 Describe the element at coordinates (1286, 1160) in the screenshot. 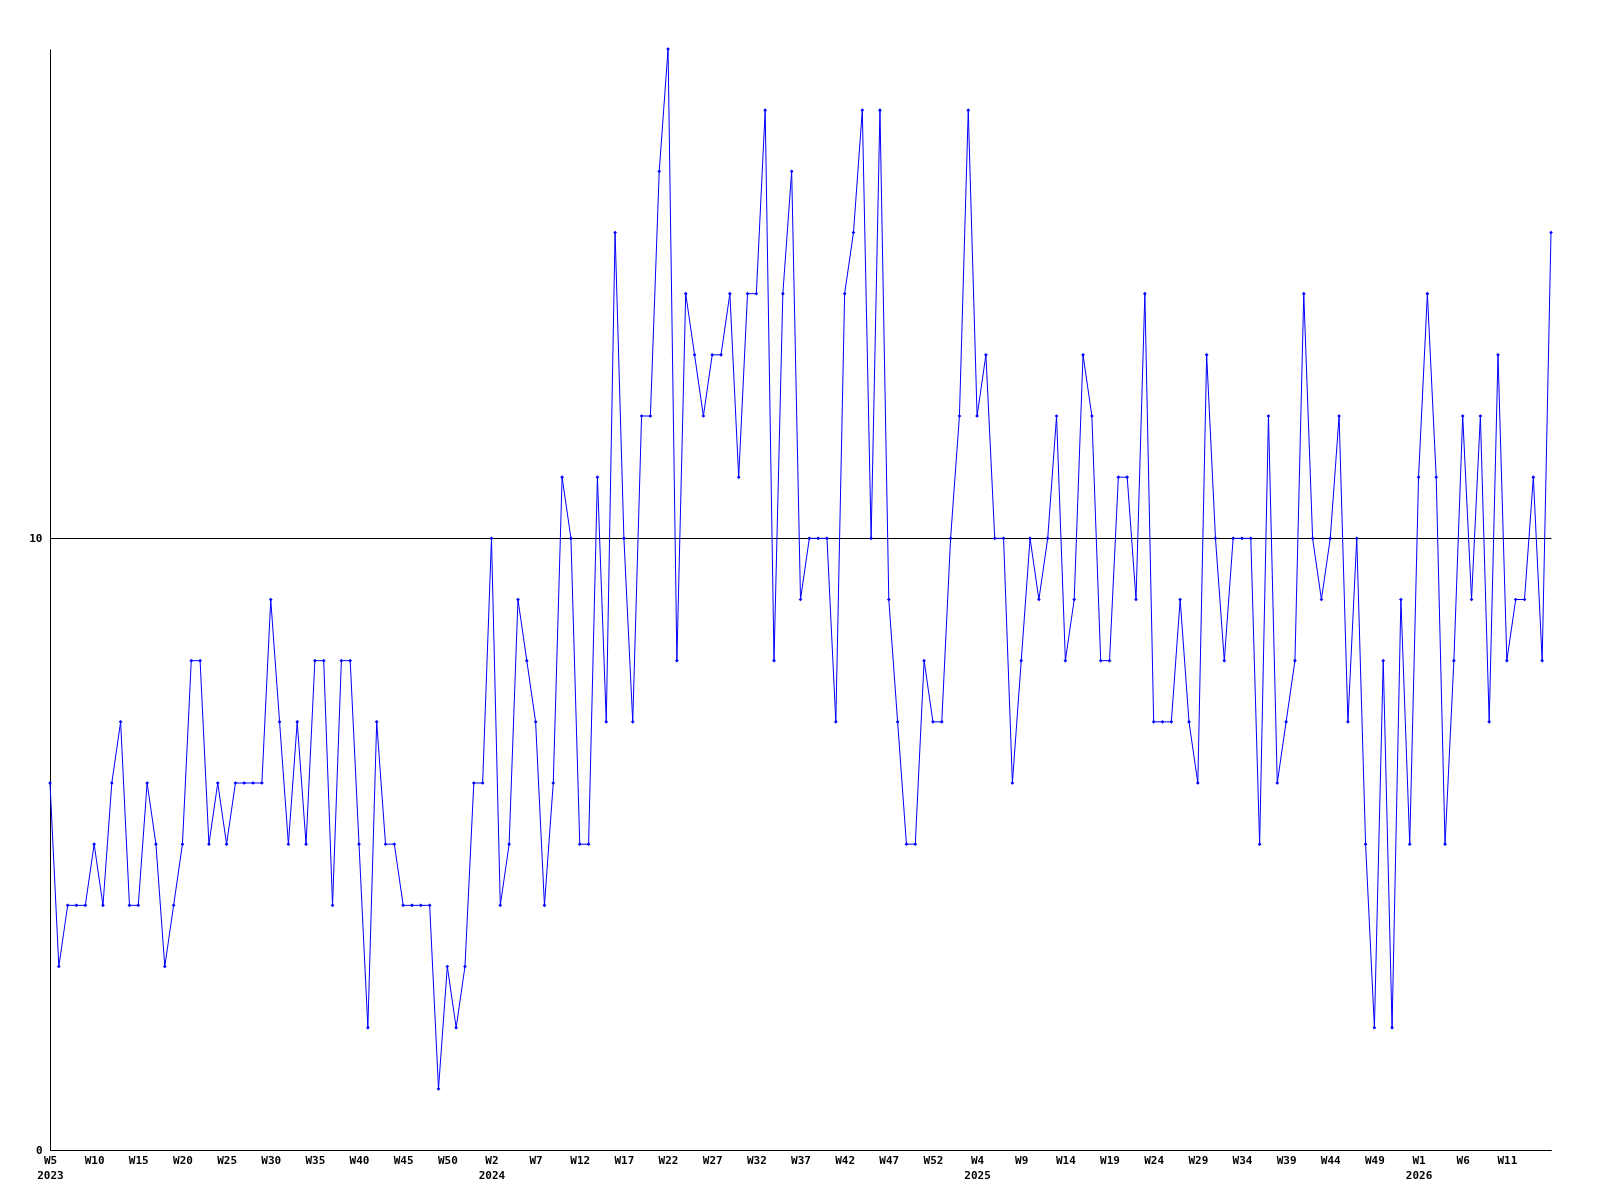

I see `x-tick-label: W39` at that location.